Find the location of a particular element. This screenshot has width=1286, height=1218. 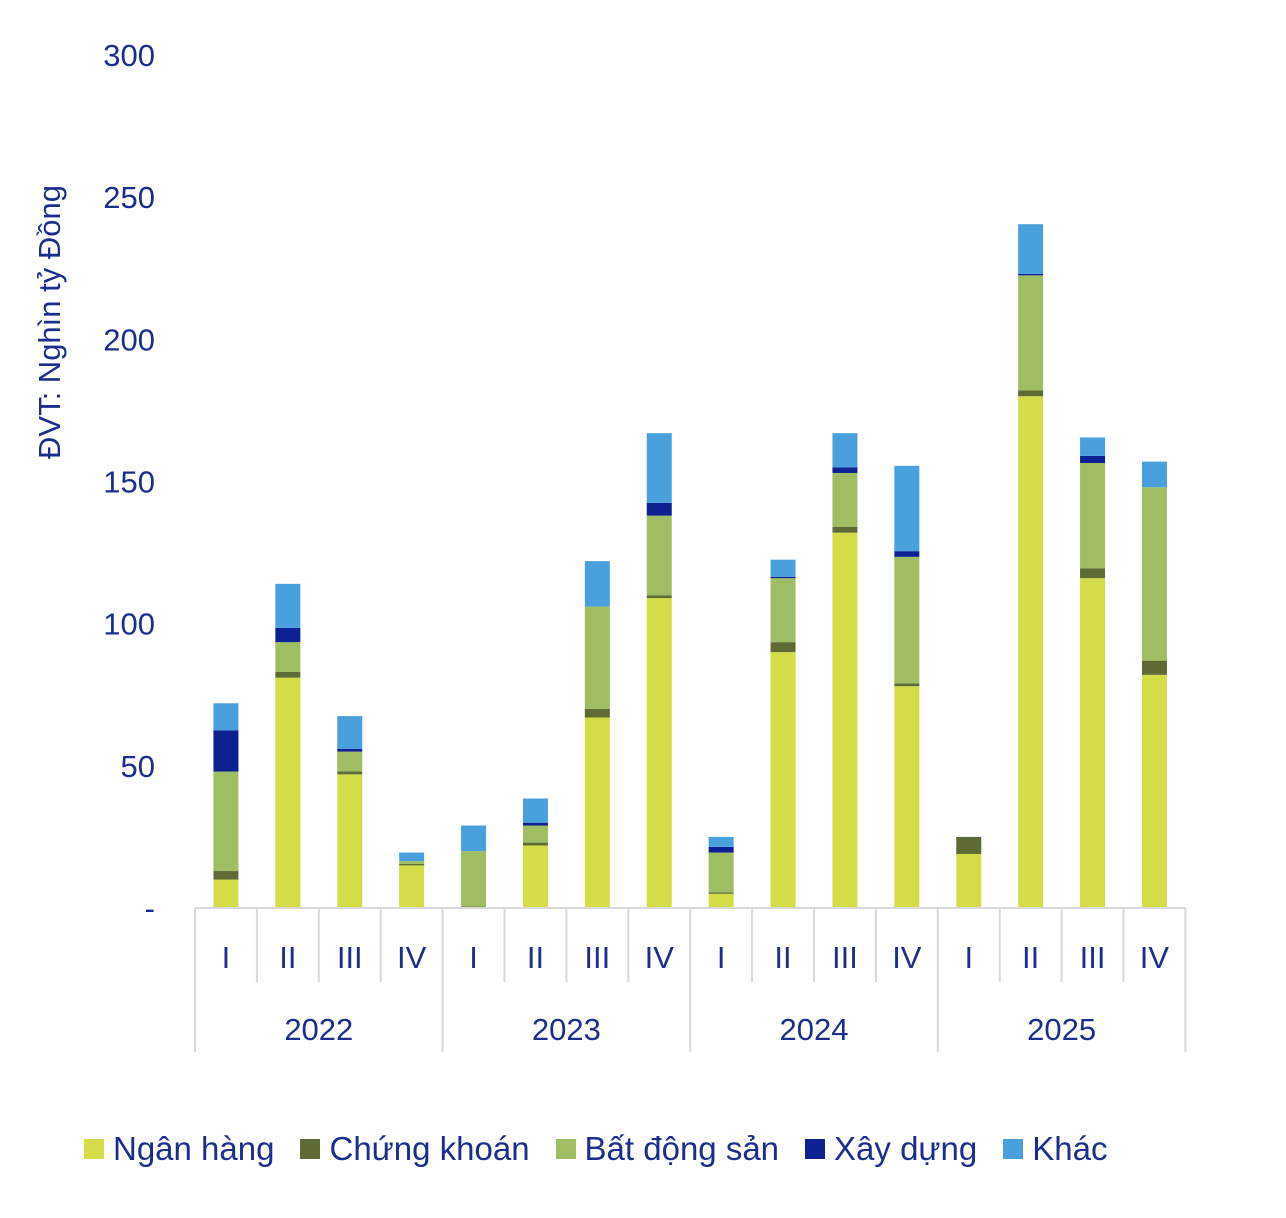

legend-item: Ngân hàng is located at coordinates (179, 1149).